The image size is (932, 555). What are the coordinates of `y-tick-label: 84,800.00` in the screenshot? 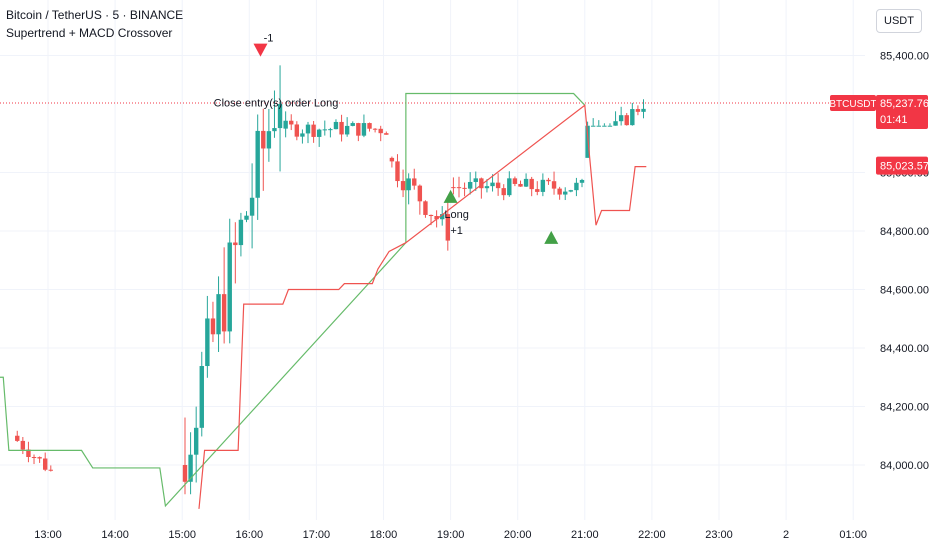 It's located at (904, 232).